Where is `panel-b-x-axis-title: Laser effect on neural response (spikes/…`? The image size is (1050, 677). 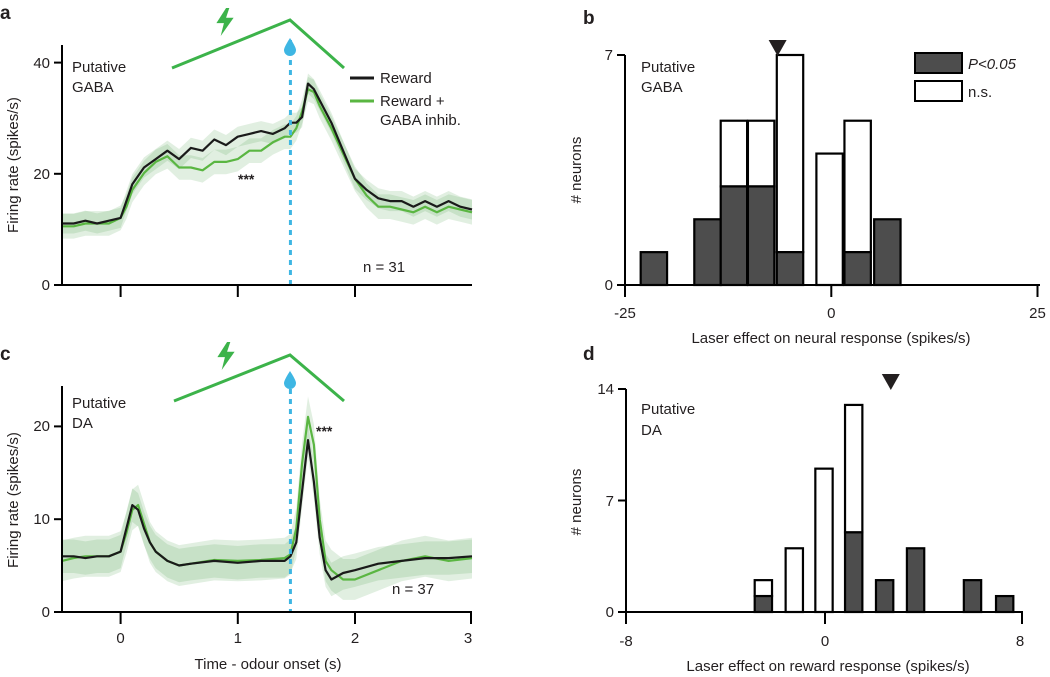 panel-b-x-axis-title: Laser effect on neural response (spikes/… is located at coordinates (830, 338).